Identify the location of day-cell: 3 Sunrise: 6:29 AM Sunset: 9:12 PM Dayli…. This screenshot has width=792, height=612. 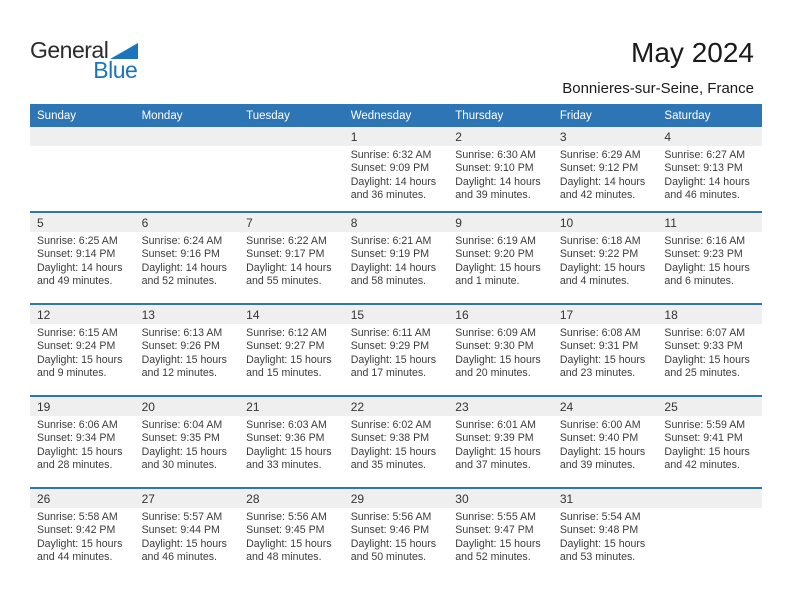
(605, 169).